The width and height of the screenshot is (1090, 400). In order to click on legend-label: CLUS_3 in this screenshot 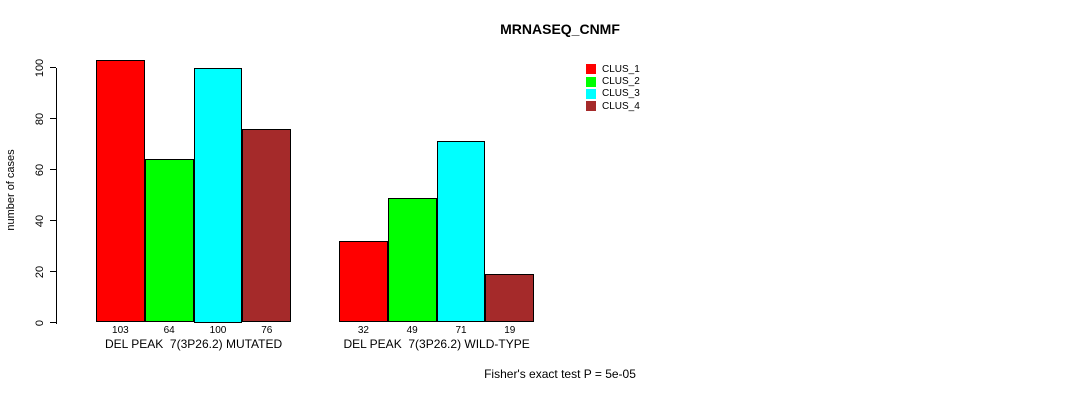, I will do `click(621, 94)`.